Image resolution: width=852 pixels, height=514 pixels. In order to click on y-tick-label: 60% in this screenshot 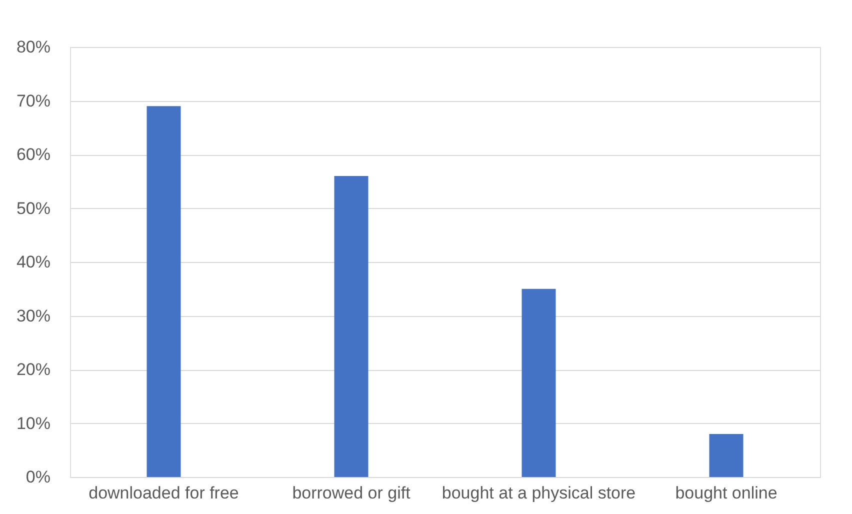, I will do `click(33, 154)`.